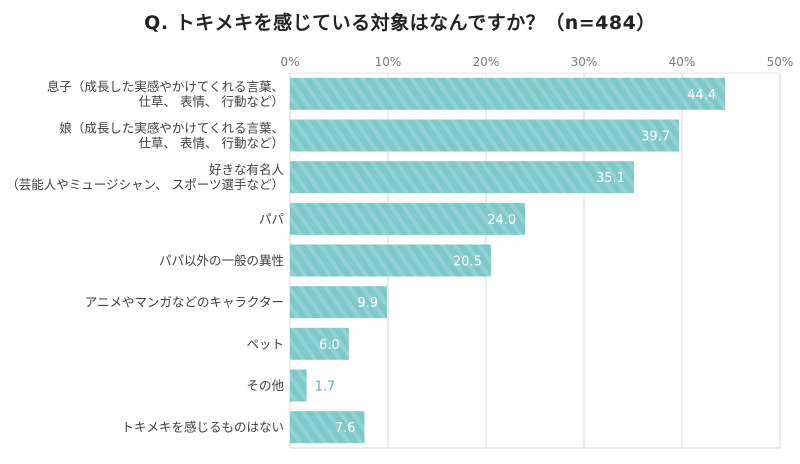 This screenshot has height=464, width=800. Describe the element at coordinates (145, 177) in the screenshot. I see `category-label: 好きな有名人（芸能人やミュージシャン、 スポーツ選手など）` at that location.